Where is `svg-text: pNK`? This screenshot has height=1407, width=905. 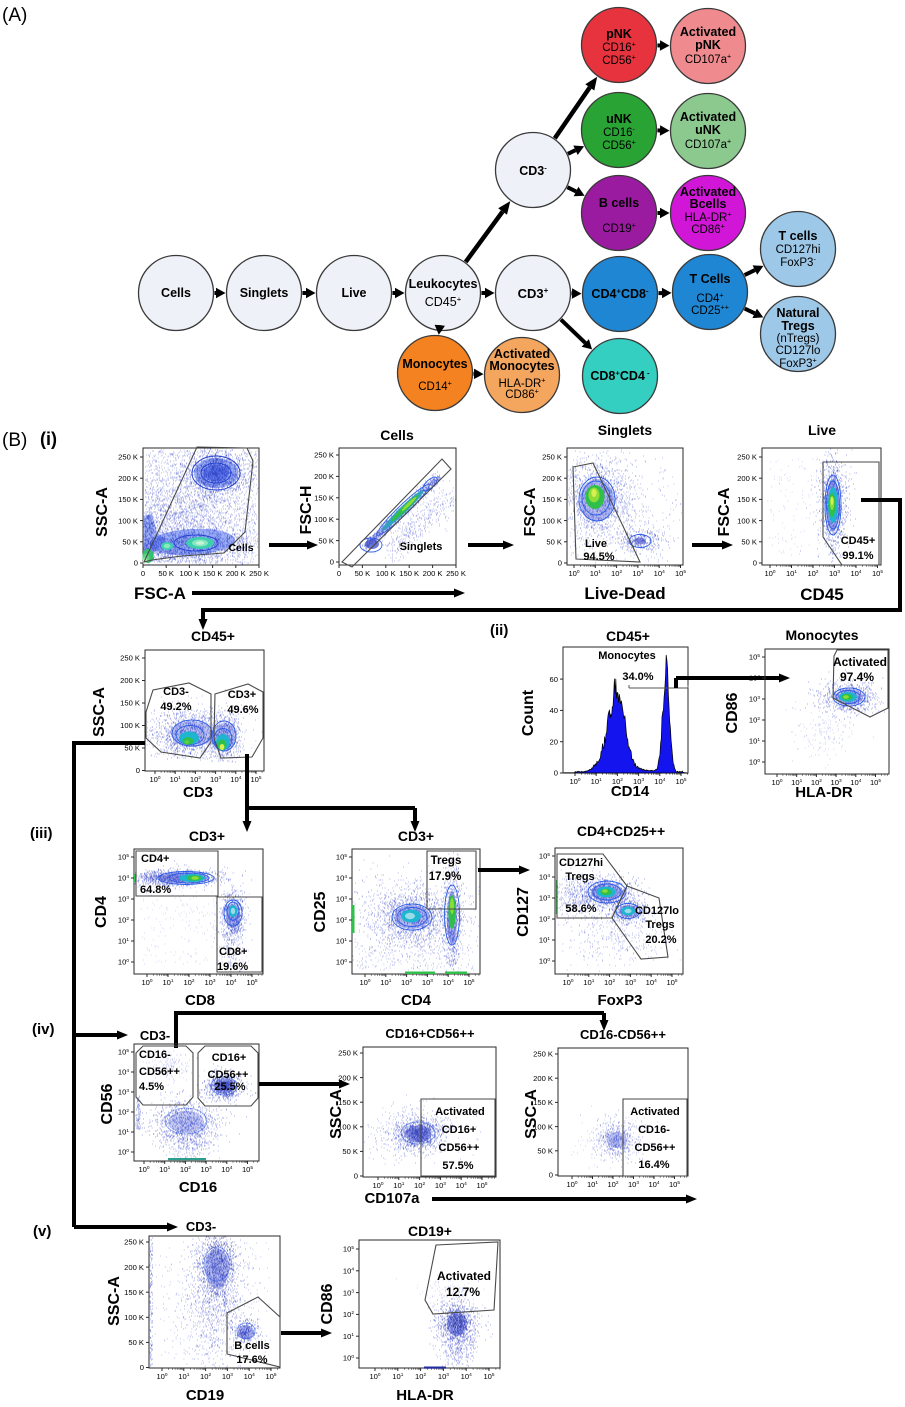 svg-text: pNK is located at coordinates (619, 34).